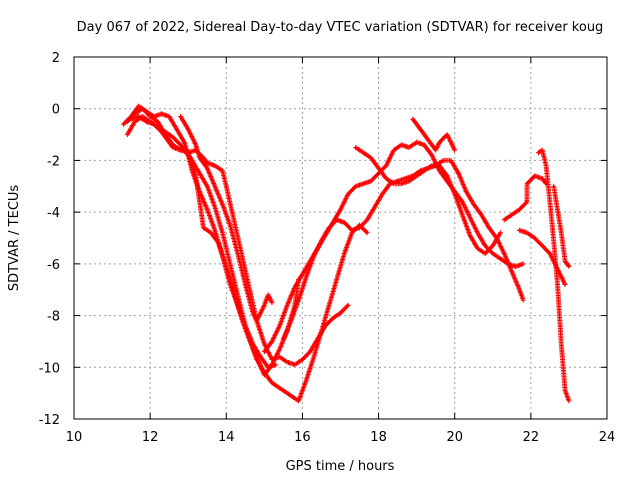 This screenshot has height=480, width=640. What do you see at coordinates (302, 437) in the screenshot?
I see `x-tick-label: 16` at bounding box center [302, 437].